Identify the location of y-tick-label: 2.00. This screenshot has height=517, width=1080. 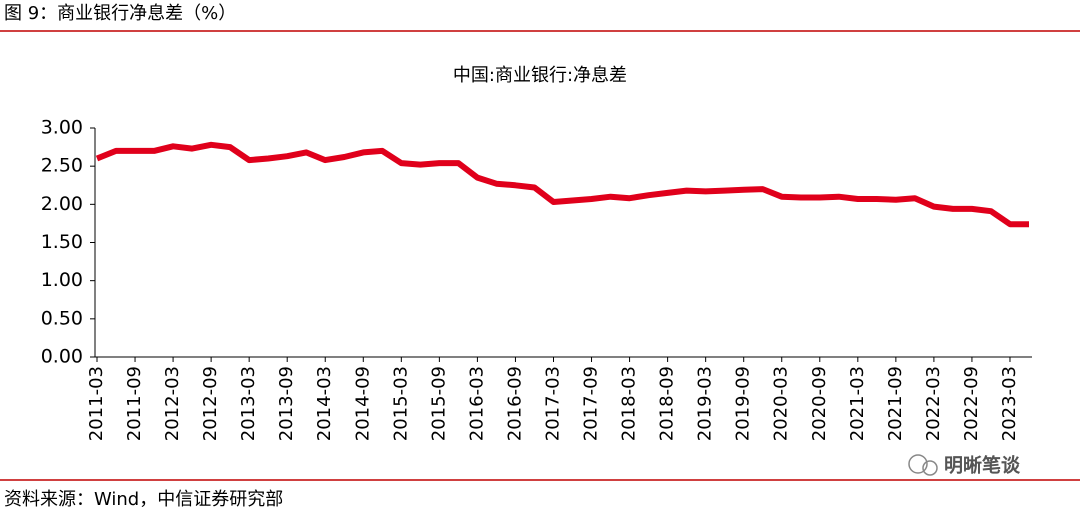
(62, 204).